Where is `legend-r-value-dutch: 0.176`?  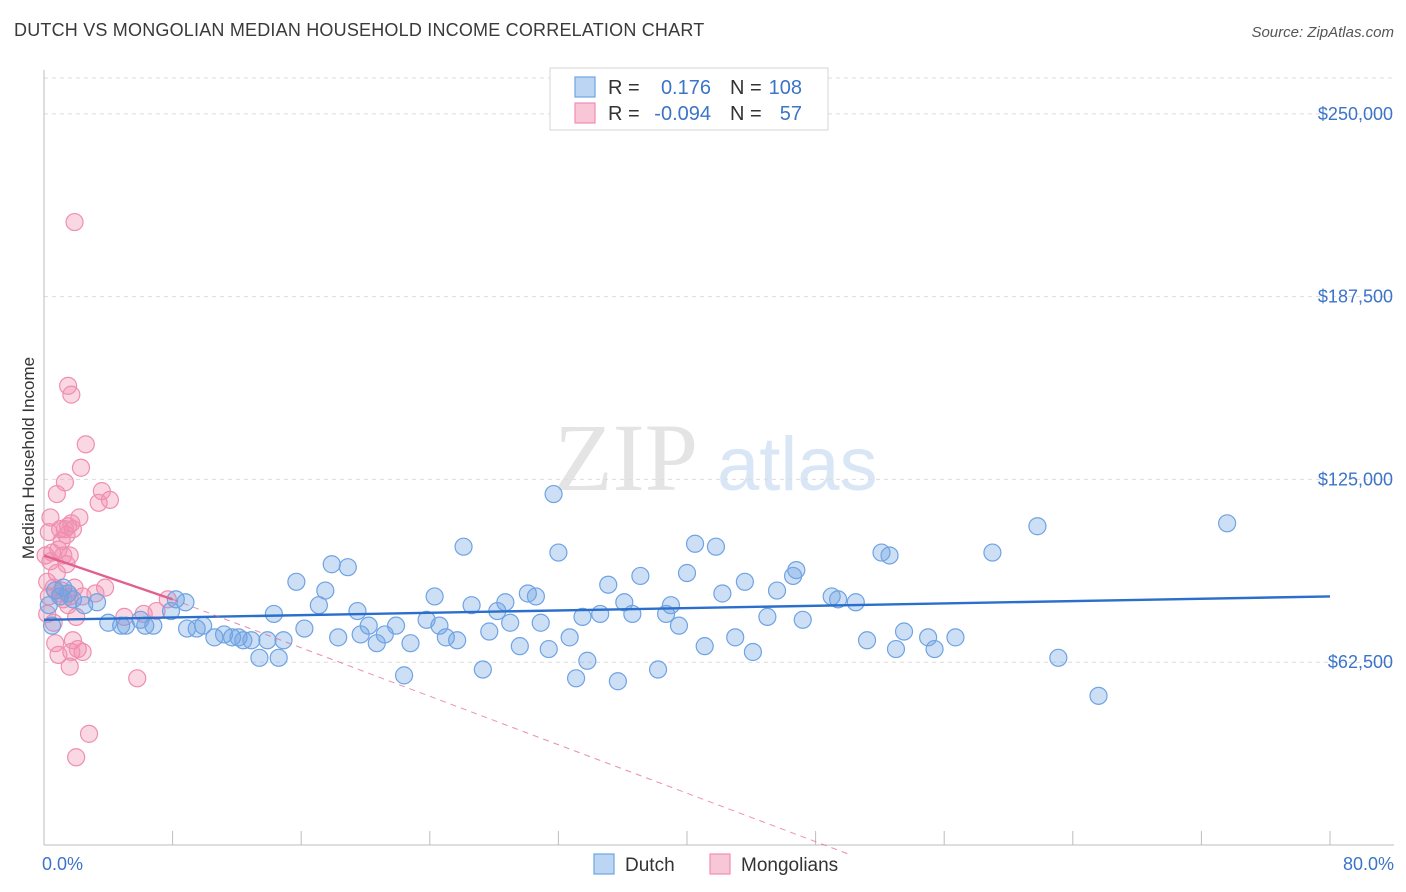
legend-r-value-dutch: 0.176 is located at coordinates (686, 88).